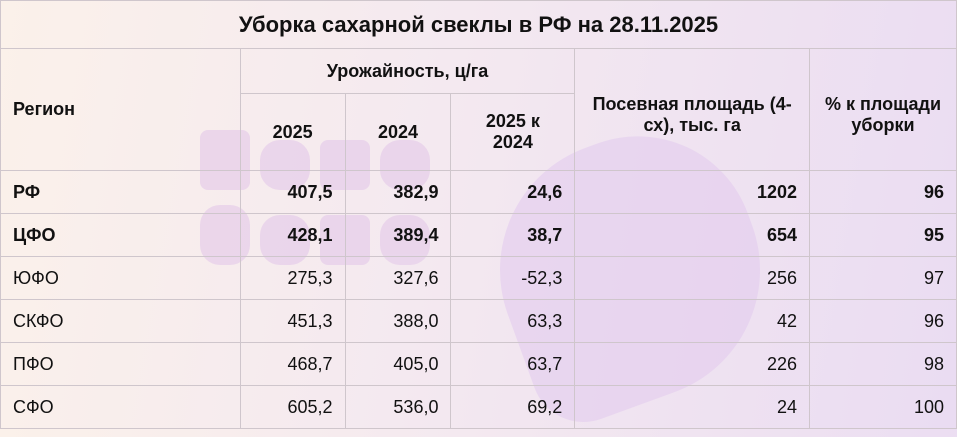  I want to click on cell-region: РФ, so click(120, 192).